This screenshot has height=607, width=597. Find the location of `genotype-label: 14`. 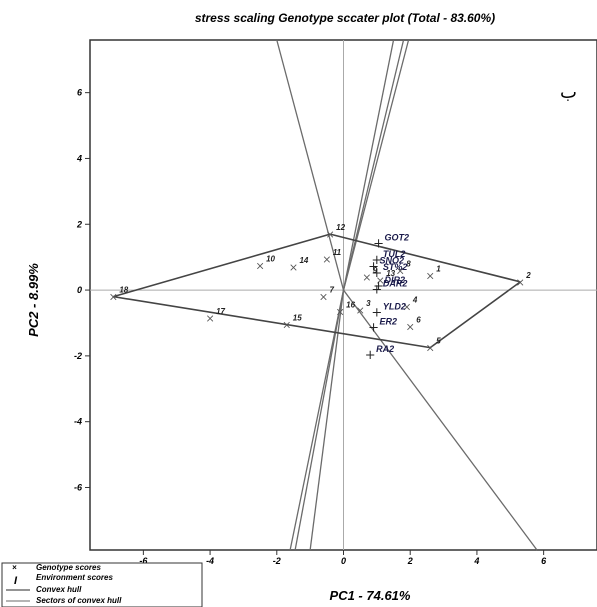

genotype-label: 14 is located at coordinates (303, 260).